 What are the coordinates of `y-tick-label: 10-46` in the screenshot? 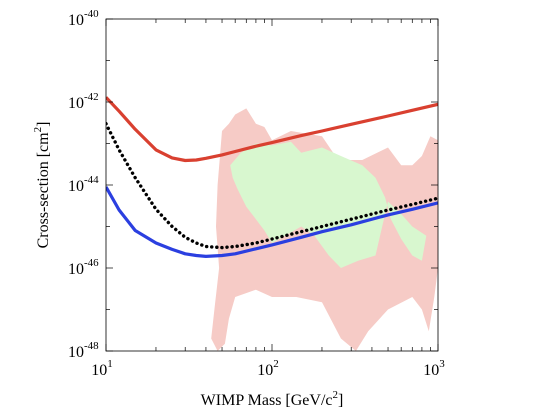 It's located at (83, 267).